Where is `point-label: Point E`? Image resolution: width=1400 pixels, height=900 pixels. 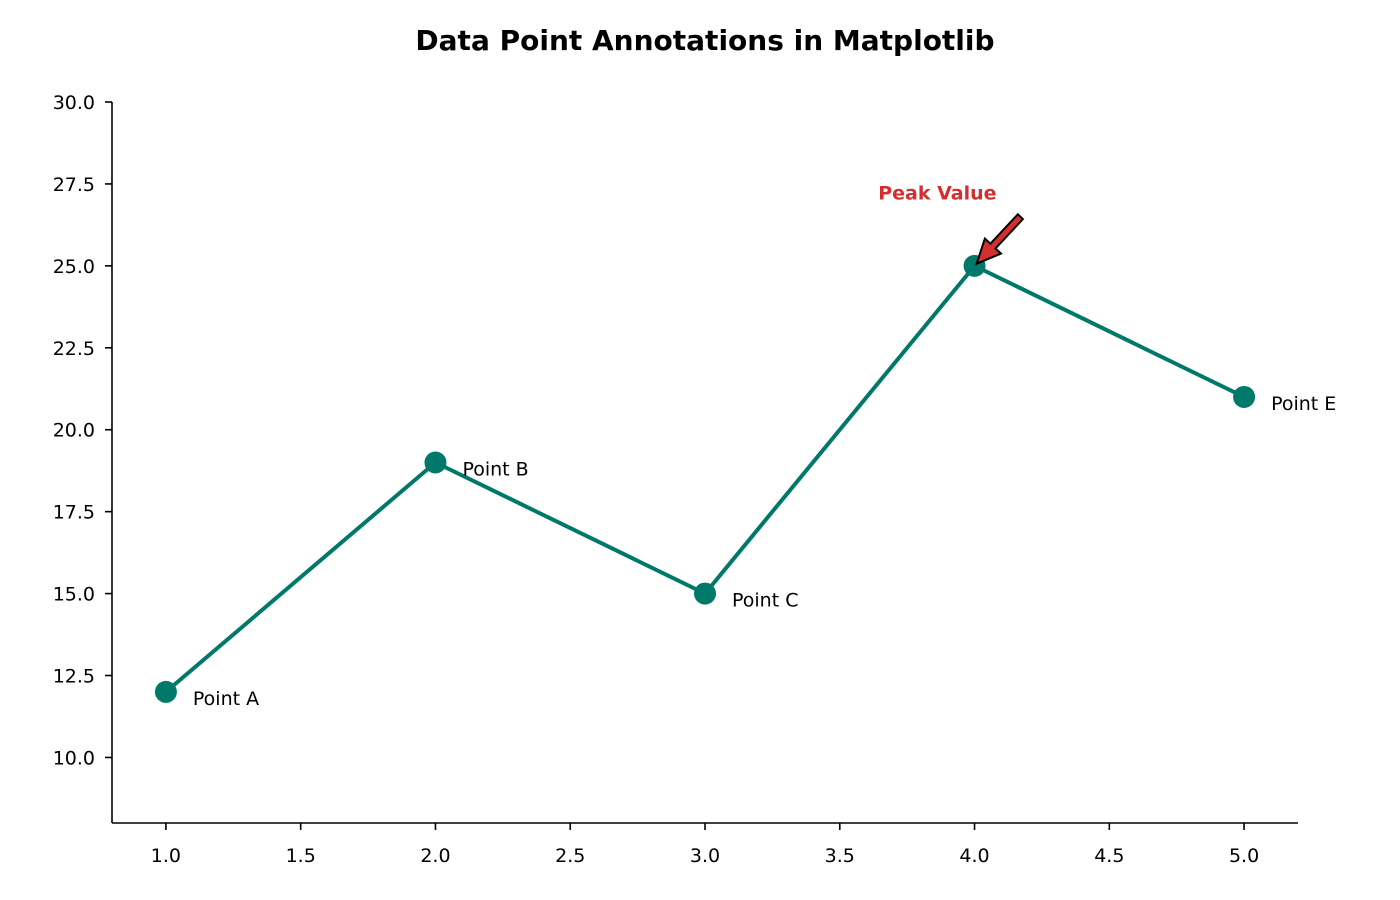
point-label: Point E is located at coordinates (1303, 404).